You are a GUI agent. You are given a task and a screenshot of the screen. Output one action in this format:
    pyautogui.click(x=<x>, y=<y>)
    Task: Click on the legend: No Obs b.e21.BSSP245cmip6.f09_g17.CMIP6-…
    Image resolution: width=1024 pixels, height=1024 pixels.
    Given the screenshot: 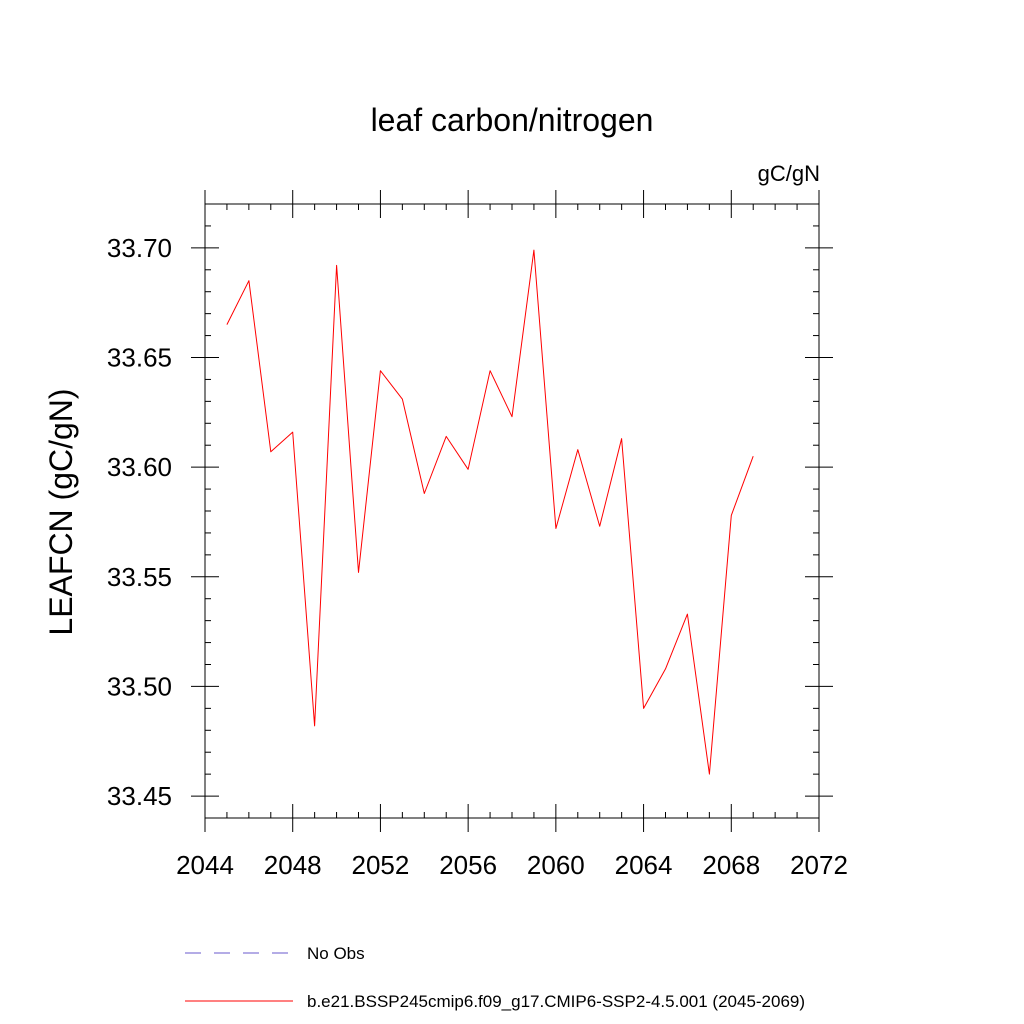 What is the action you would take?
    pyautogui.click(x=495, y=977)
    